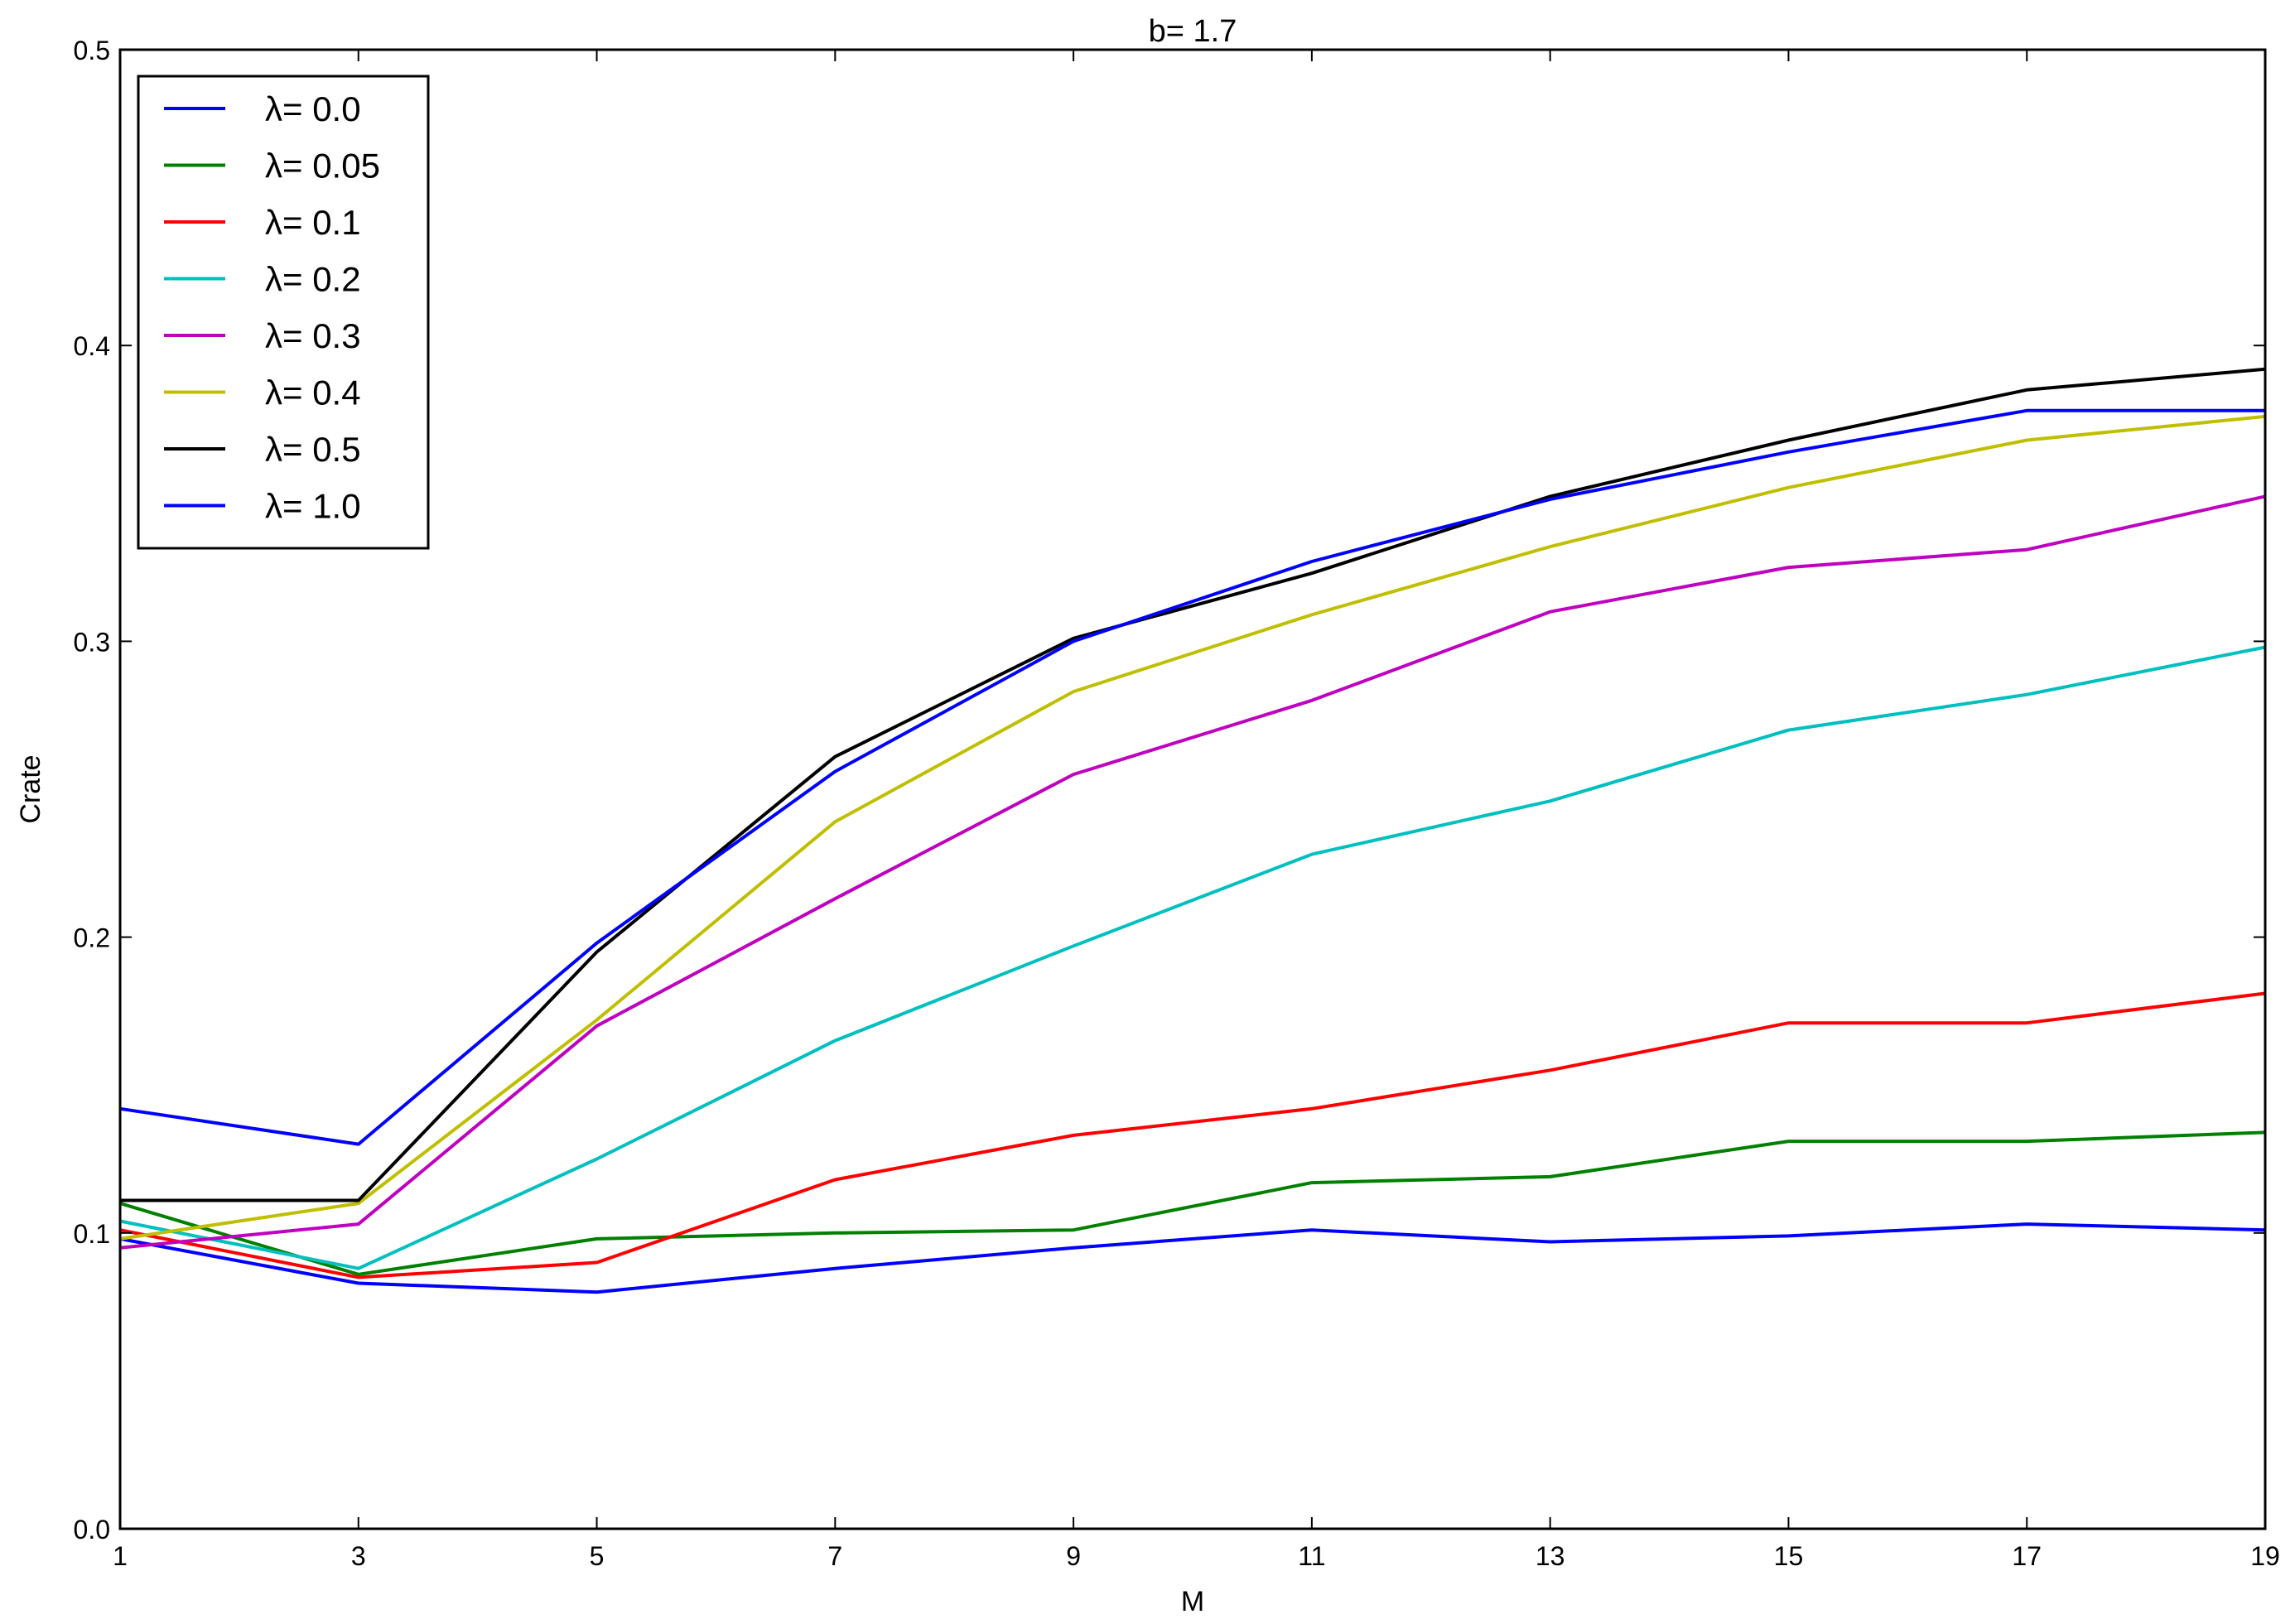 The height and width of the screenshot is (1624, 2295). Describe the element at coordinates (1193, 1602) in the screenshot. I see `x-axis-label: M` at that location.